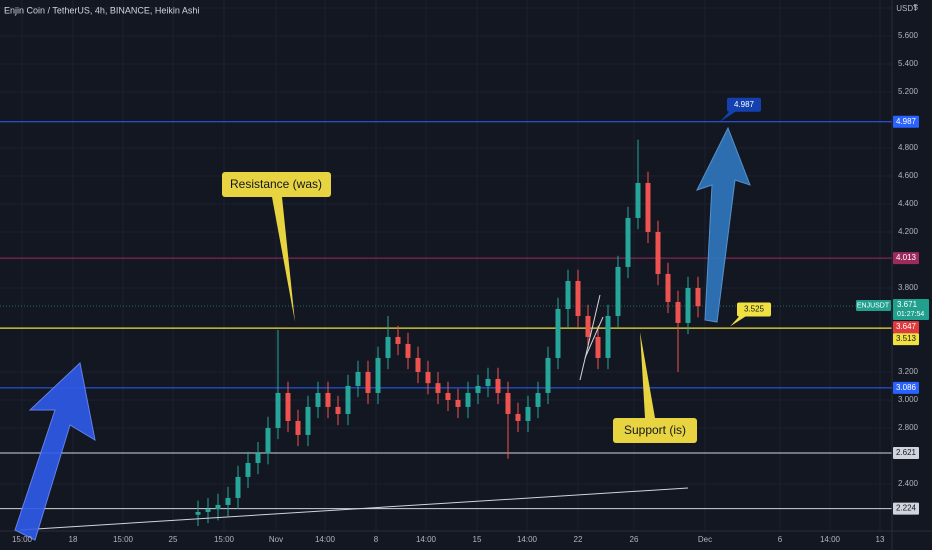  I want to click on annotation: Support (is), so click(655, 430).